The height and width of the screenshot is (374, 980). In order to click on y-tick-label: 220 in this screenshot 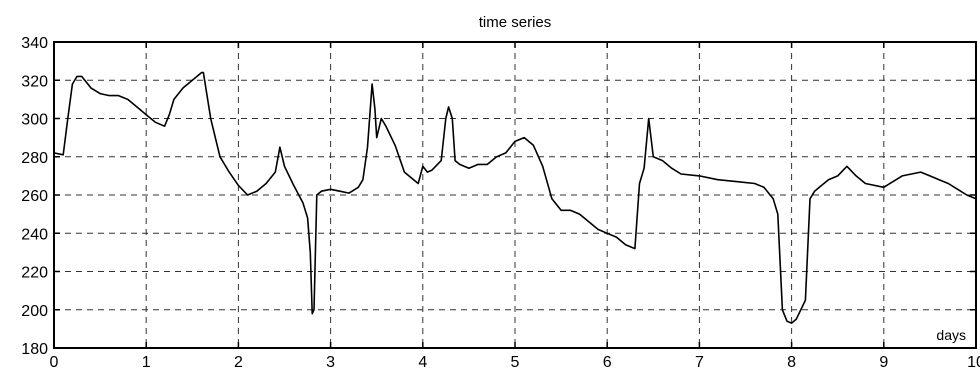, I will do `click(34, 273)`.